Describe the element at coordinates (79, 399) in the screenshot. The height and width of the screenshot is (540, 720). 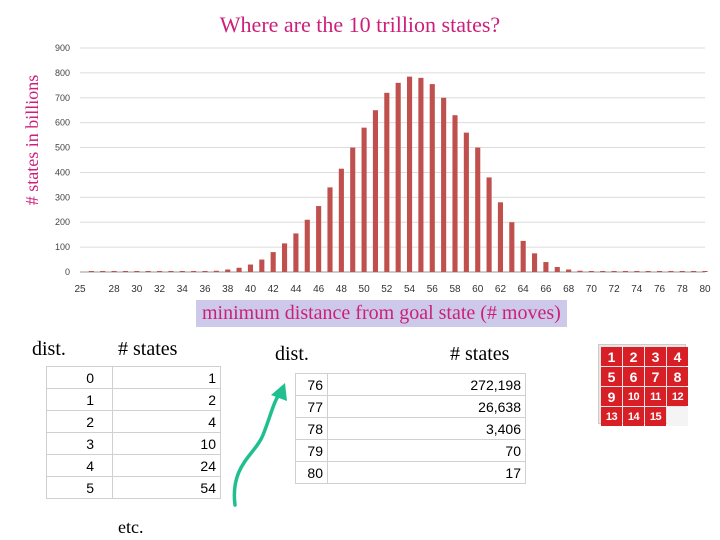
I see `distance-cell: 1` at that location.